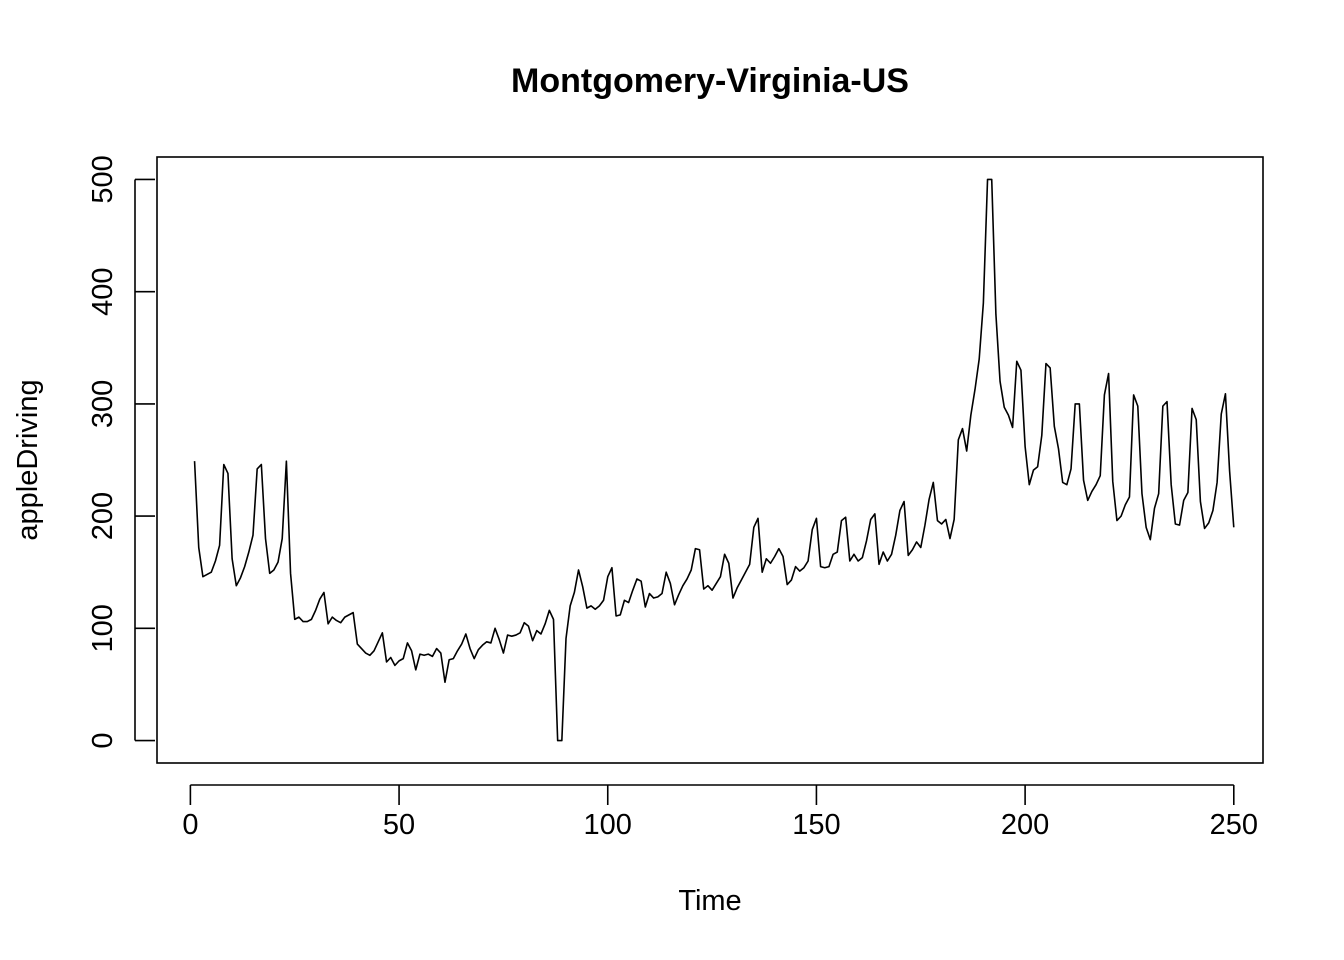 The height and width of the screenshot is (960, 1344). Describe the element at coordinates (103, 179) in the screenshot. I see `y-tick-label: 500` at that location.